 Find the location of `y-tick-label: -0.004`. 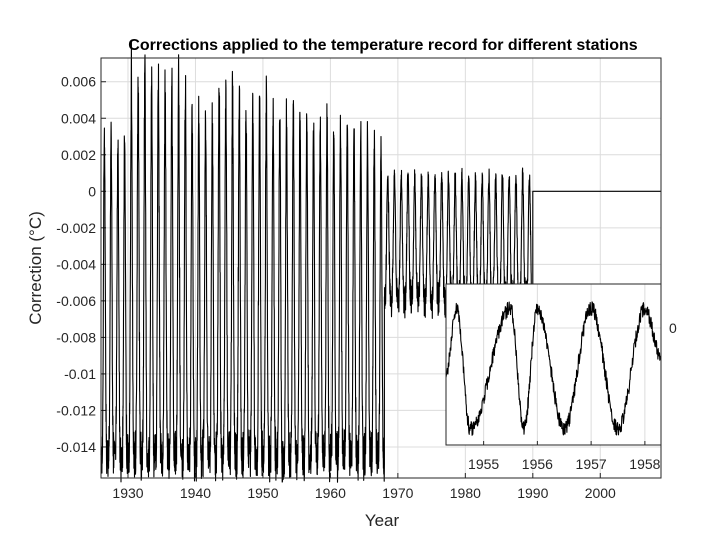

y-tick-label: -0.004 is located at coordinates (76, 264).